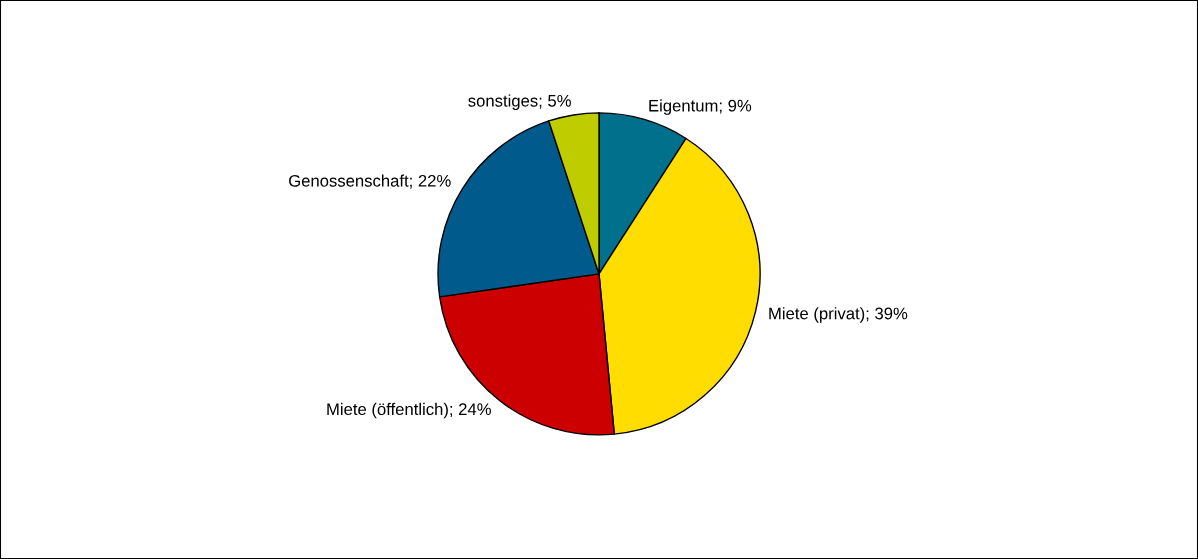 The image size is (1198, 559). What do you see at coordinates (370, 181) in the screenshot?
I see `slice-label: Genossenschaft; 22%` at bounding box center [370, 181].